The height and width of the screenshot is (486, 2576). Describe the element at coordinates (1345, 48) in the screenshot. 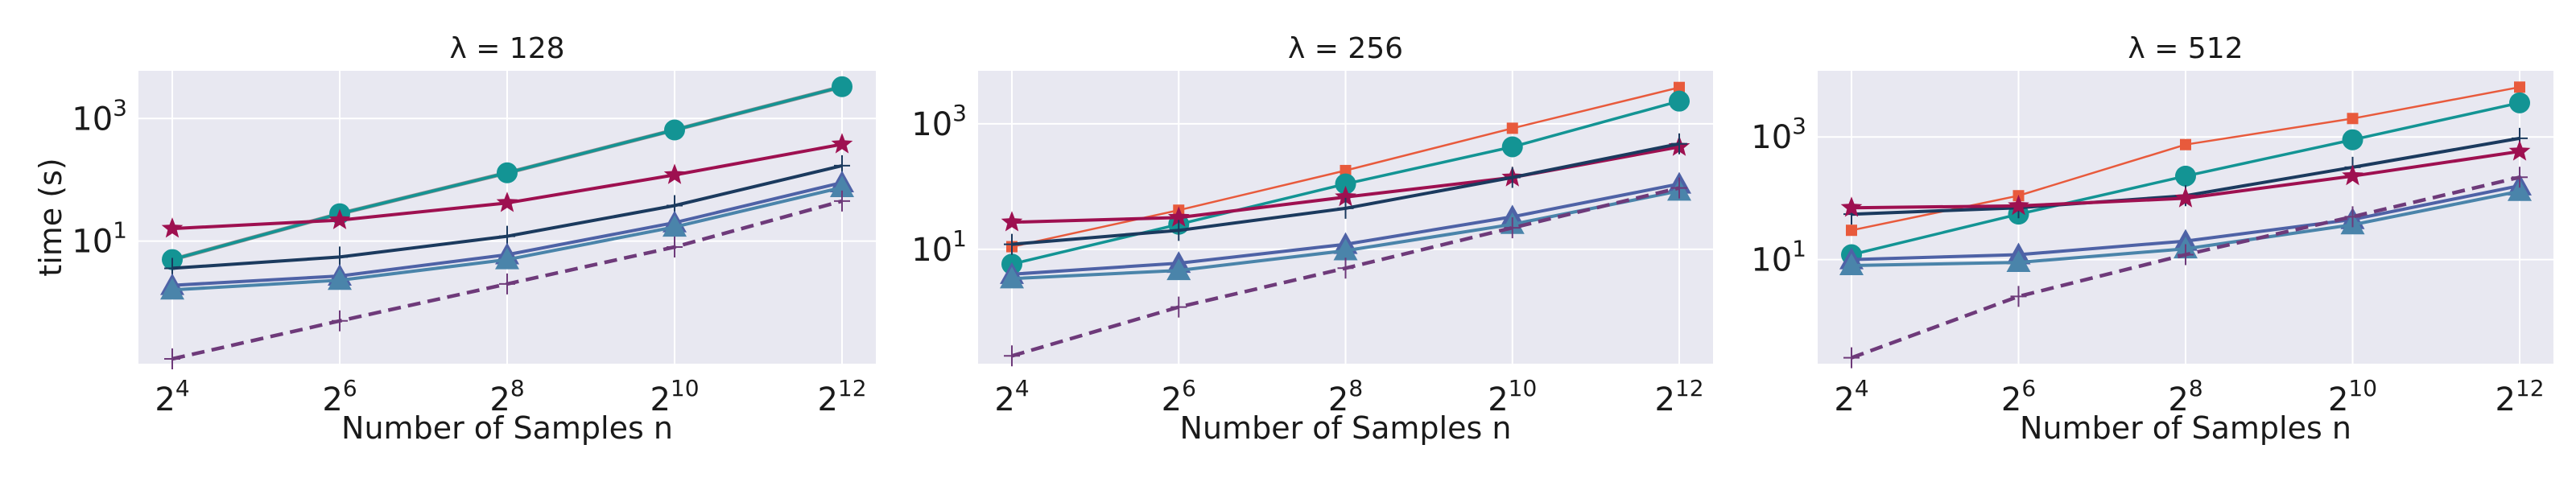

I see `chart-title: λ = 256` at that location.